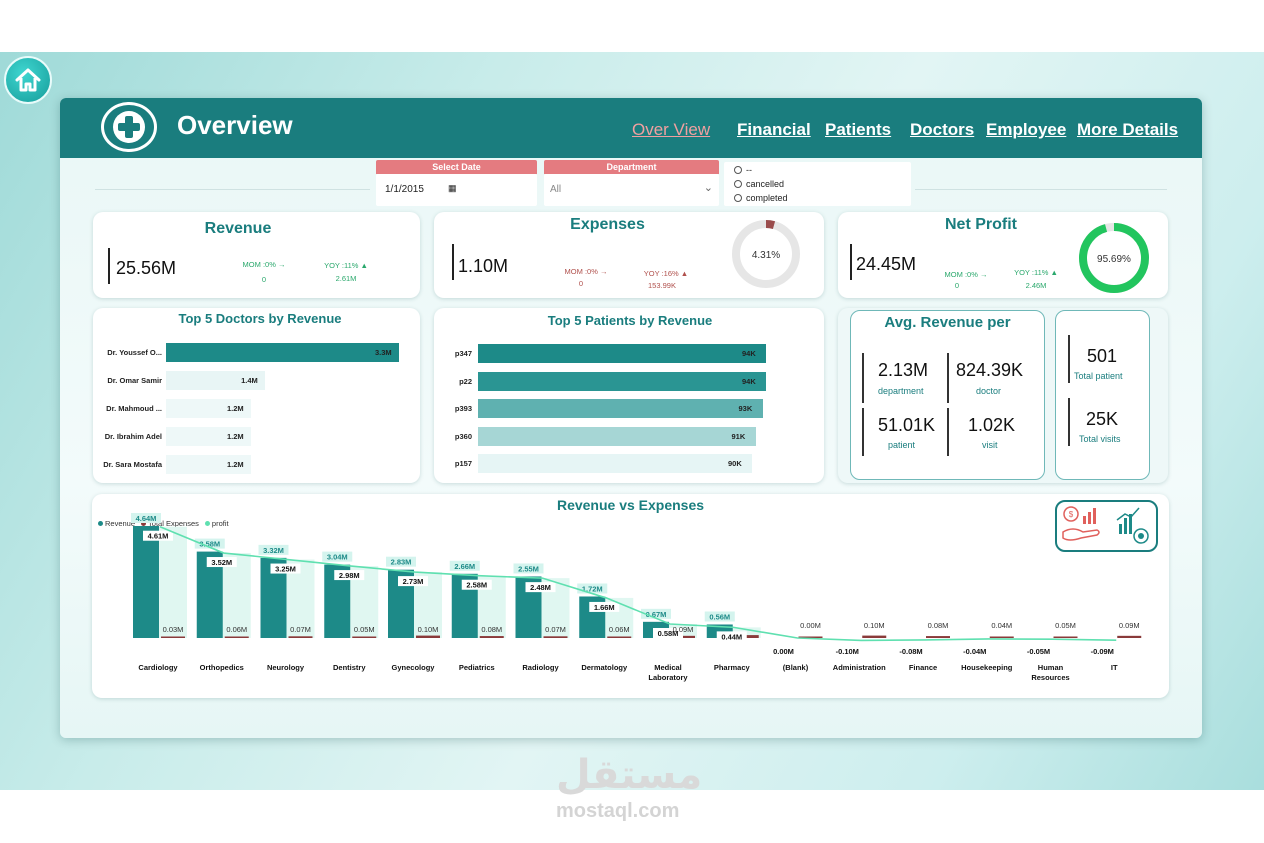 The height and width of the screenshot is (843, 1264). What do you see at coordinates (1129, 625) in the screenshot?
I see `expenses-value-label: 0.09M` at bounding box center [1129, 625].